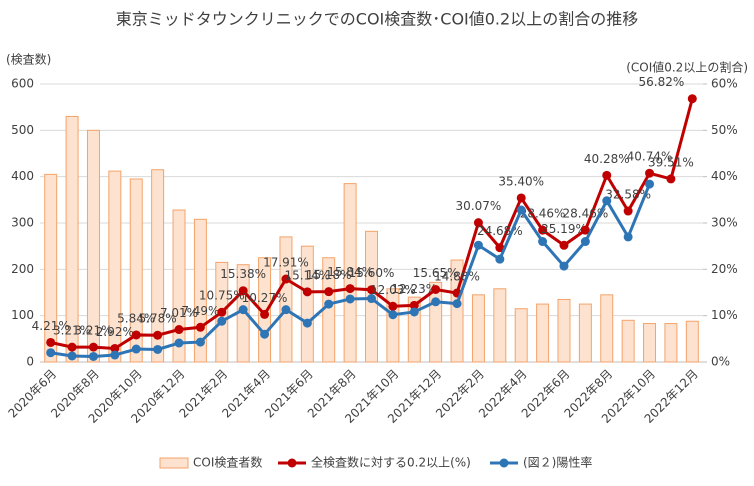 The height and width of the screenshot is (486, 754). Describe the element at coordinates (671, 162) in the screenshot. I see `data-label: 39.51%` at that location.